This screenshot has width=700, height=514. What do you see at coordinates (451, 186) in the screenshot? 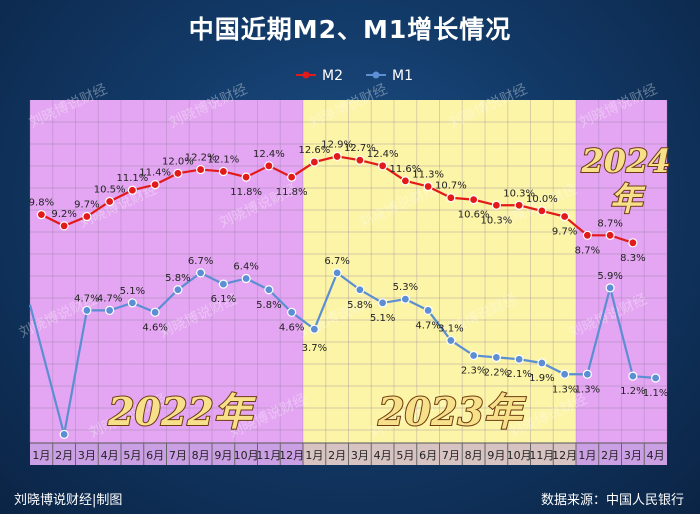
I see `data-label-m2: 10.7%` at bounding box center [451, 186].